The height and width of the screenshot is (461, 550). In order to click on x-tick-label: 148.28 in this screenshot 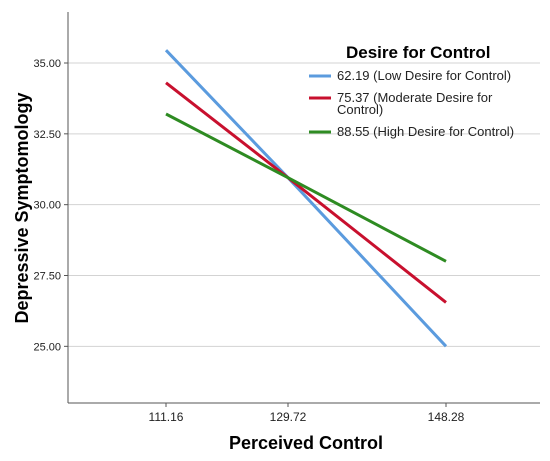, I will do `click(446, 417)`.